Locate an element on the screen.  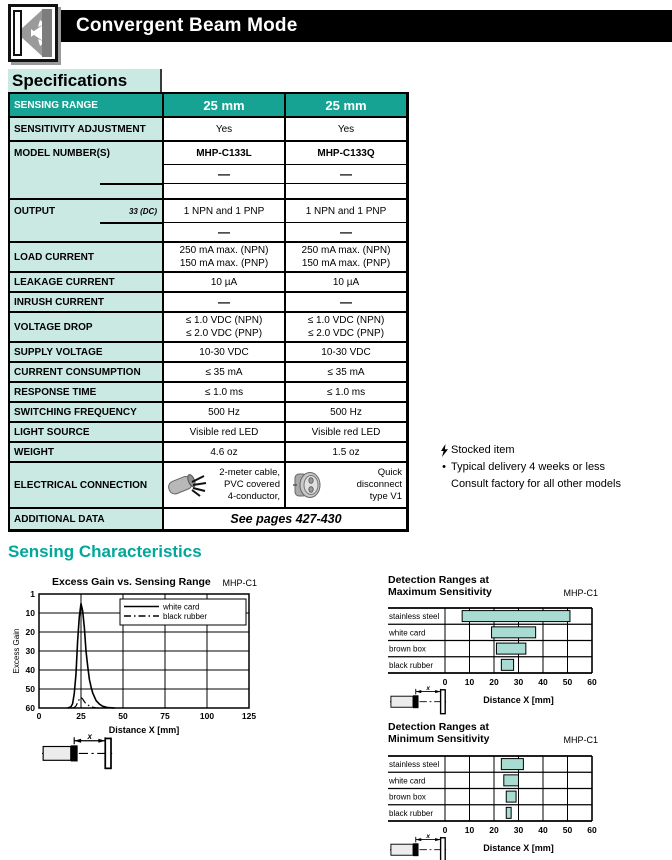
cell-model2: 1 NPN and 1 PNP is located at coordinates (345, 211).